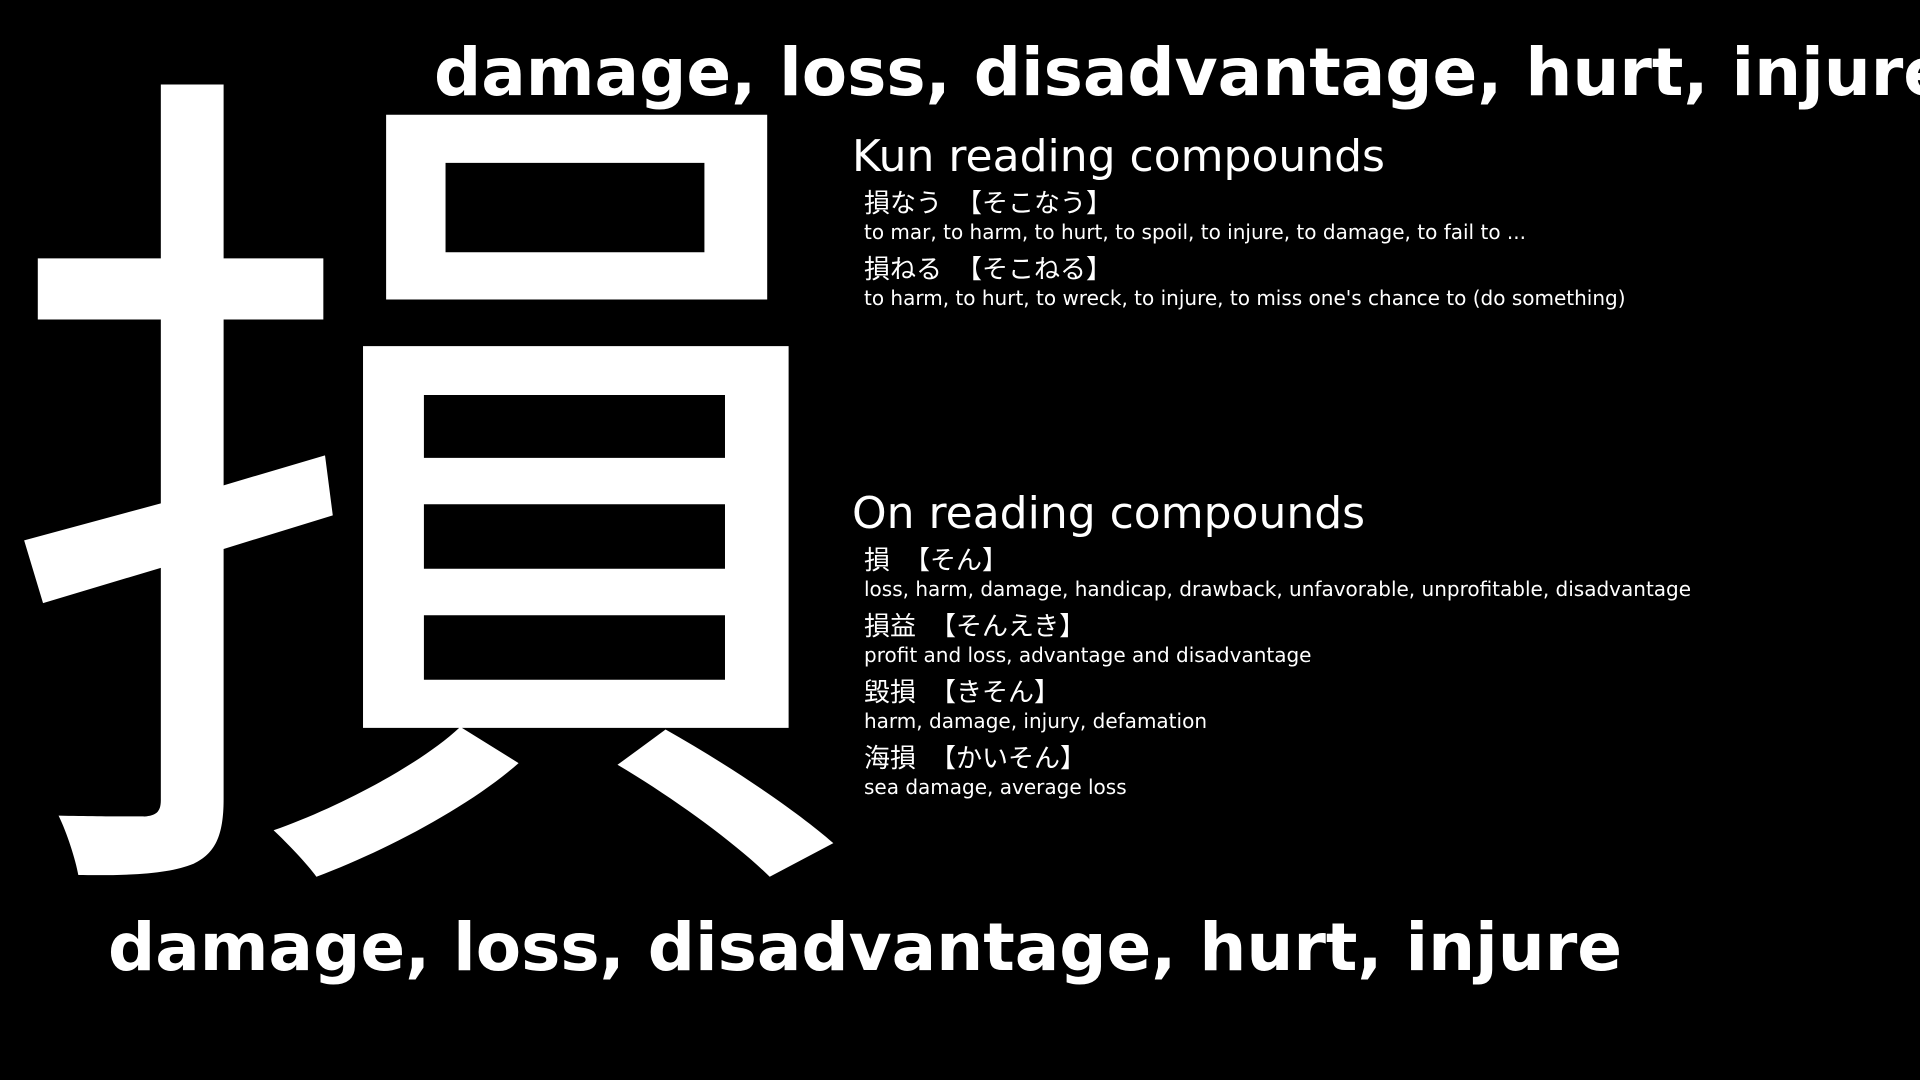  I want to click on entry-term: 損, so click(877, 561).